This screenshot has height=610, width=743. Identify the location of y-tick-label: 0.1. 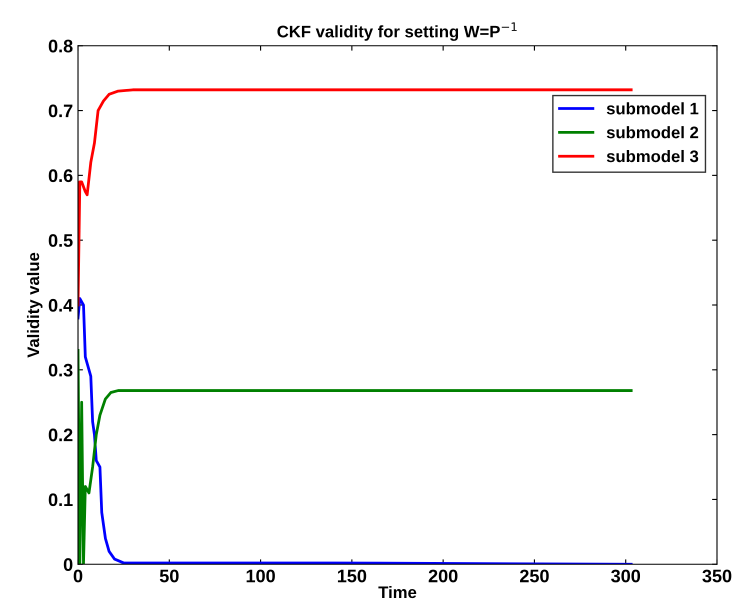
(60, 499).